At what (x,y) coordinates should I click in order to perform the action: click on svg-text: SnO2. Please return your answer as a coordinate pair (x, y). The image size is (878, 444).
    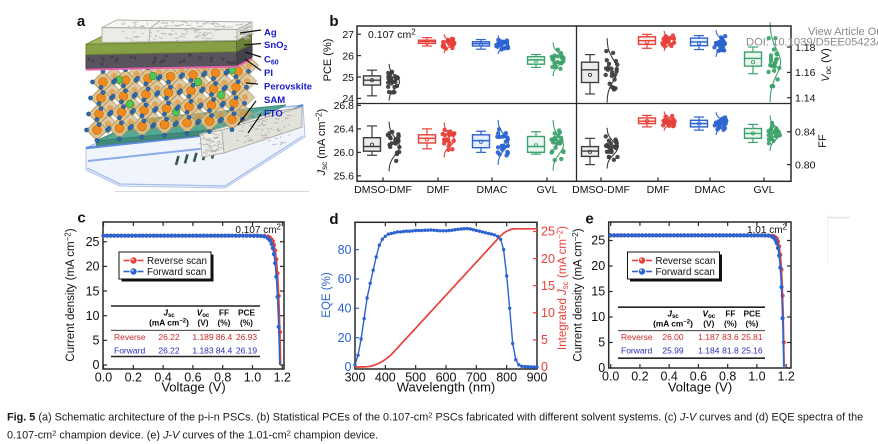
    Looking at the image, I should click on (276, 46).